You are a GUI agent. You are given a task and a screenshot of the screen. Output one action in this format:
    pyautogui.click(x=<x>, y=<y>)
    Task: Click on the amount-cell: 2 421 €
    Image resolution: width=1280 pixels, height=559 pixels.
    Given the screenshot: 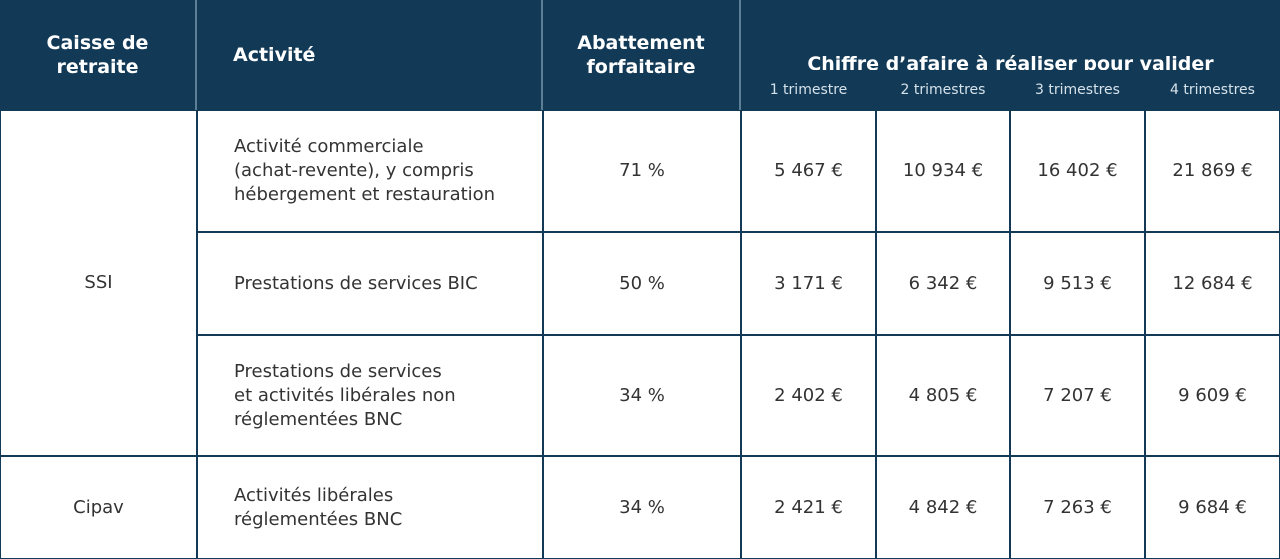 What is the action you would take?
    pyautogui.click(x=808, y=507)
    